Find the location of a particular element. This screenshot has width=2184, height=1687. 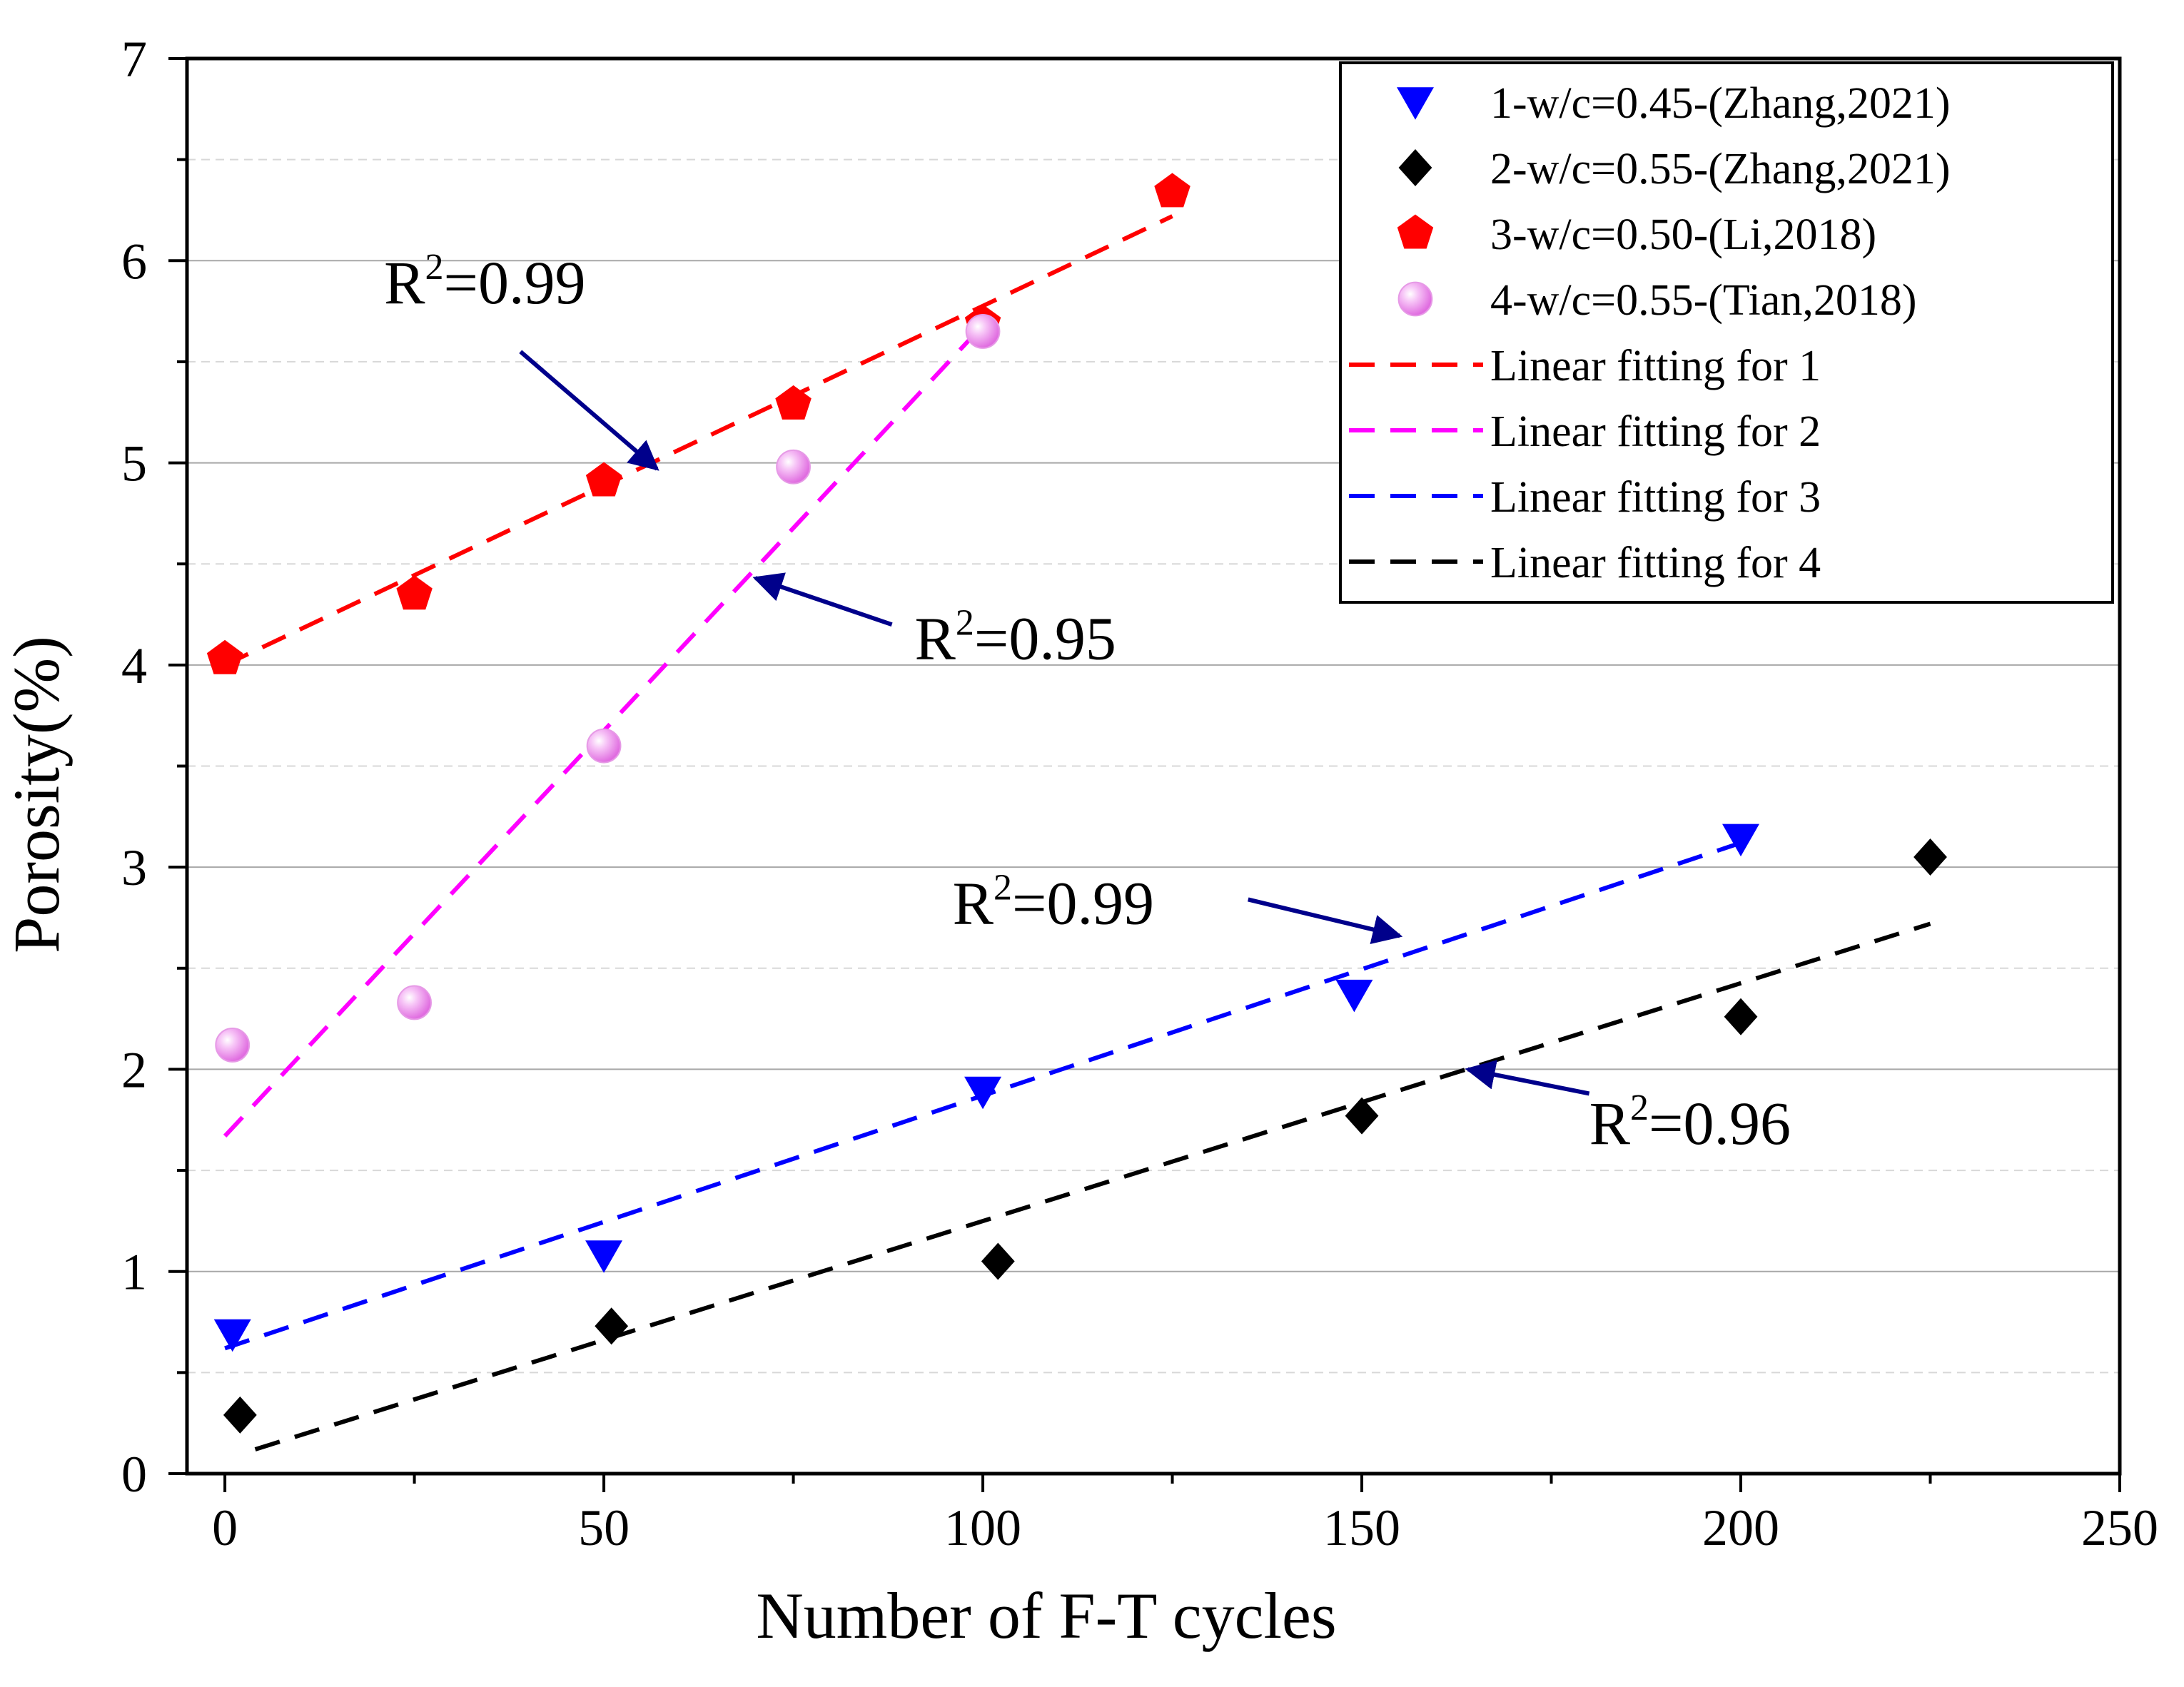

x-tick-label: 250 is located at coordinates (2119, 1527).